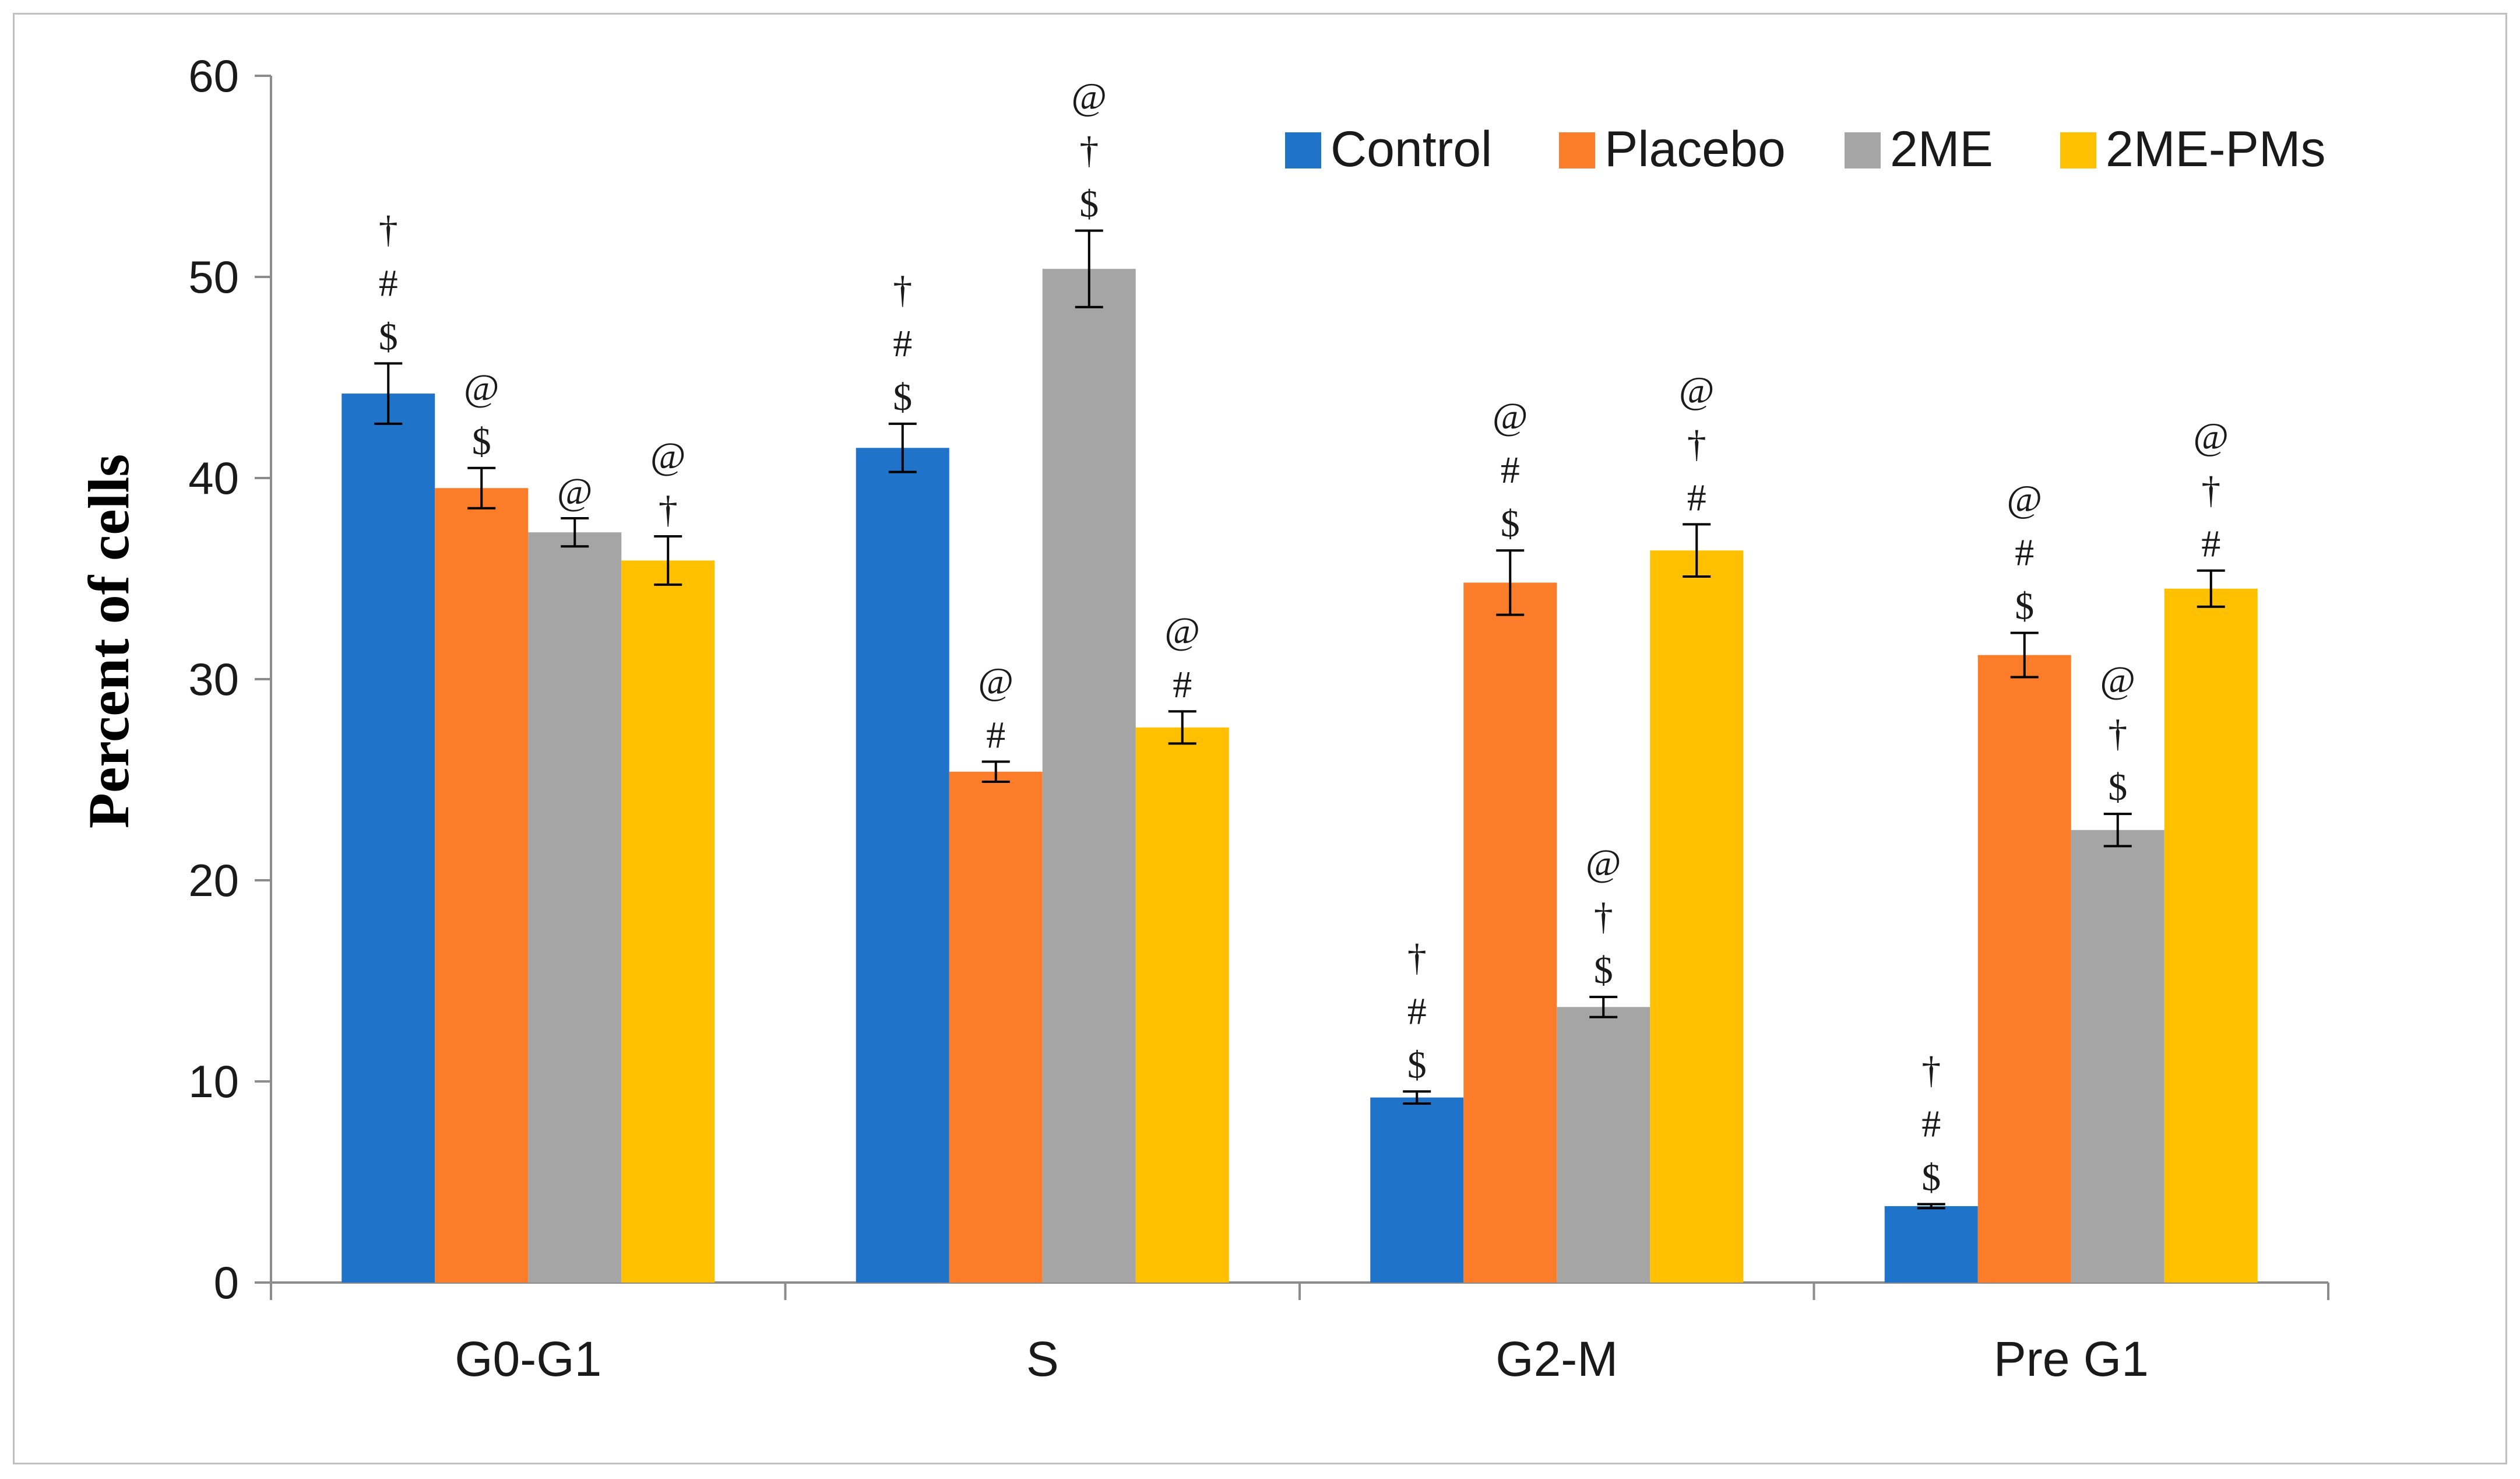  What do you see at coordinates (1695, 149) in the screenshot?
I see `legend-label: Placebo` at bounding box center [1695, 149].